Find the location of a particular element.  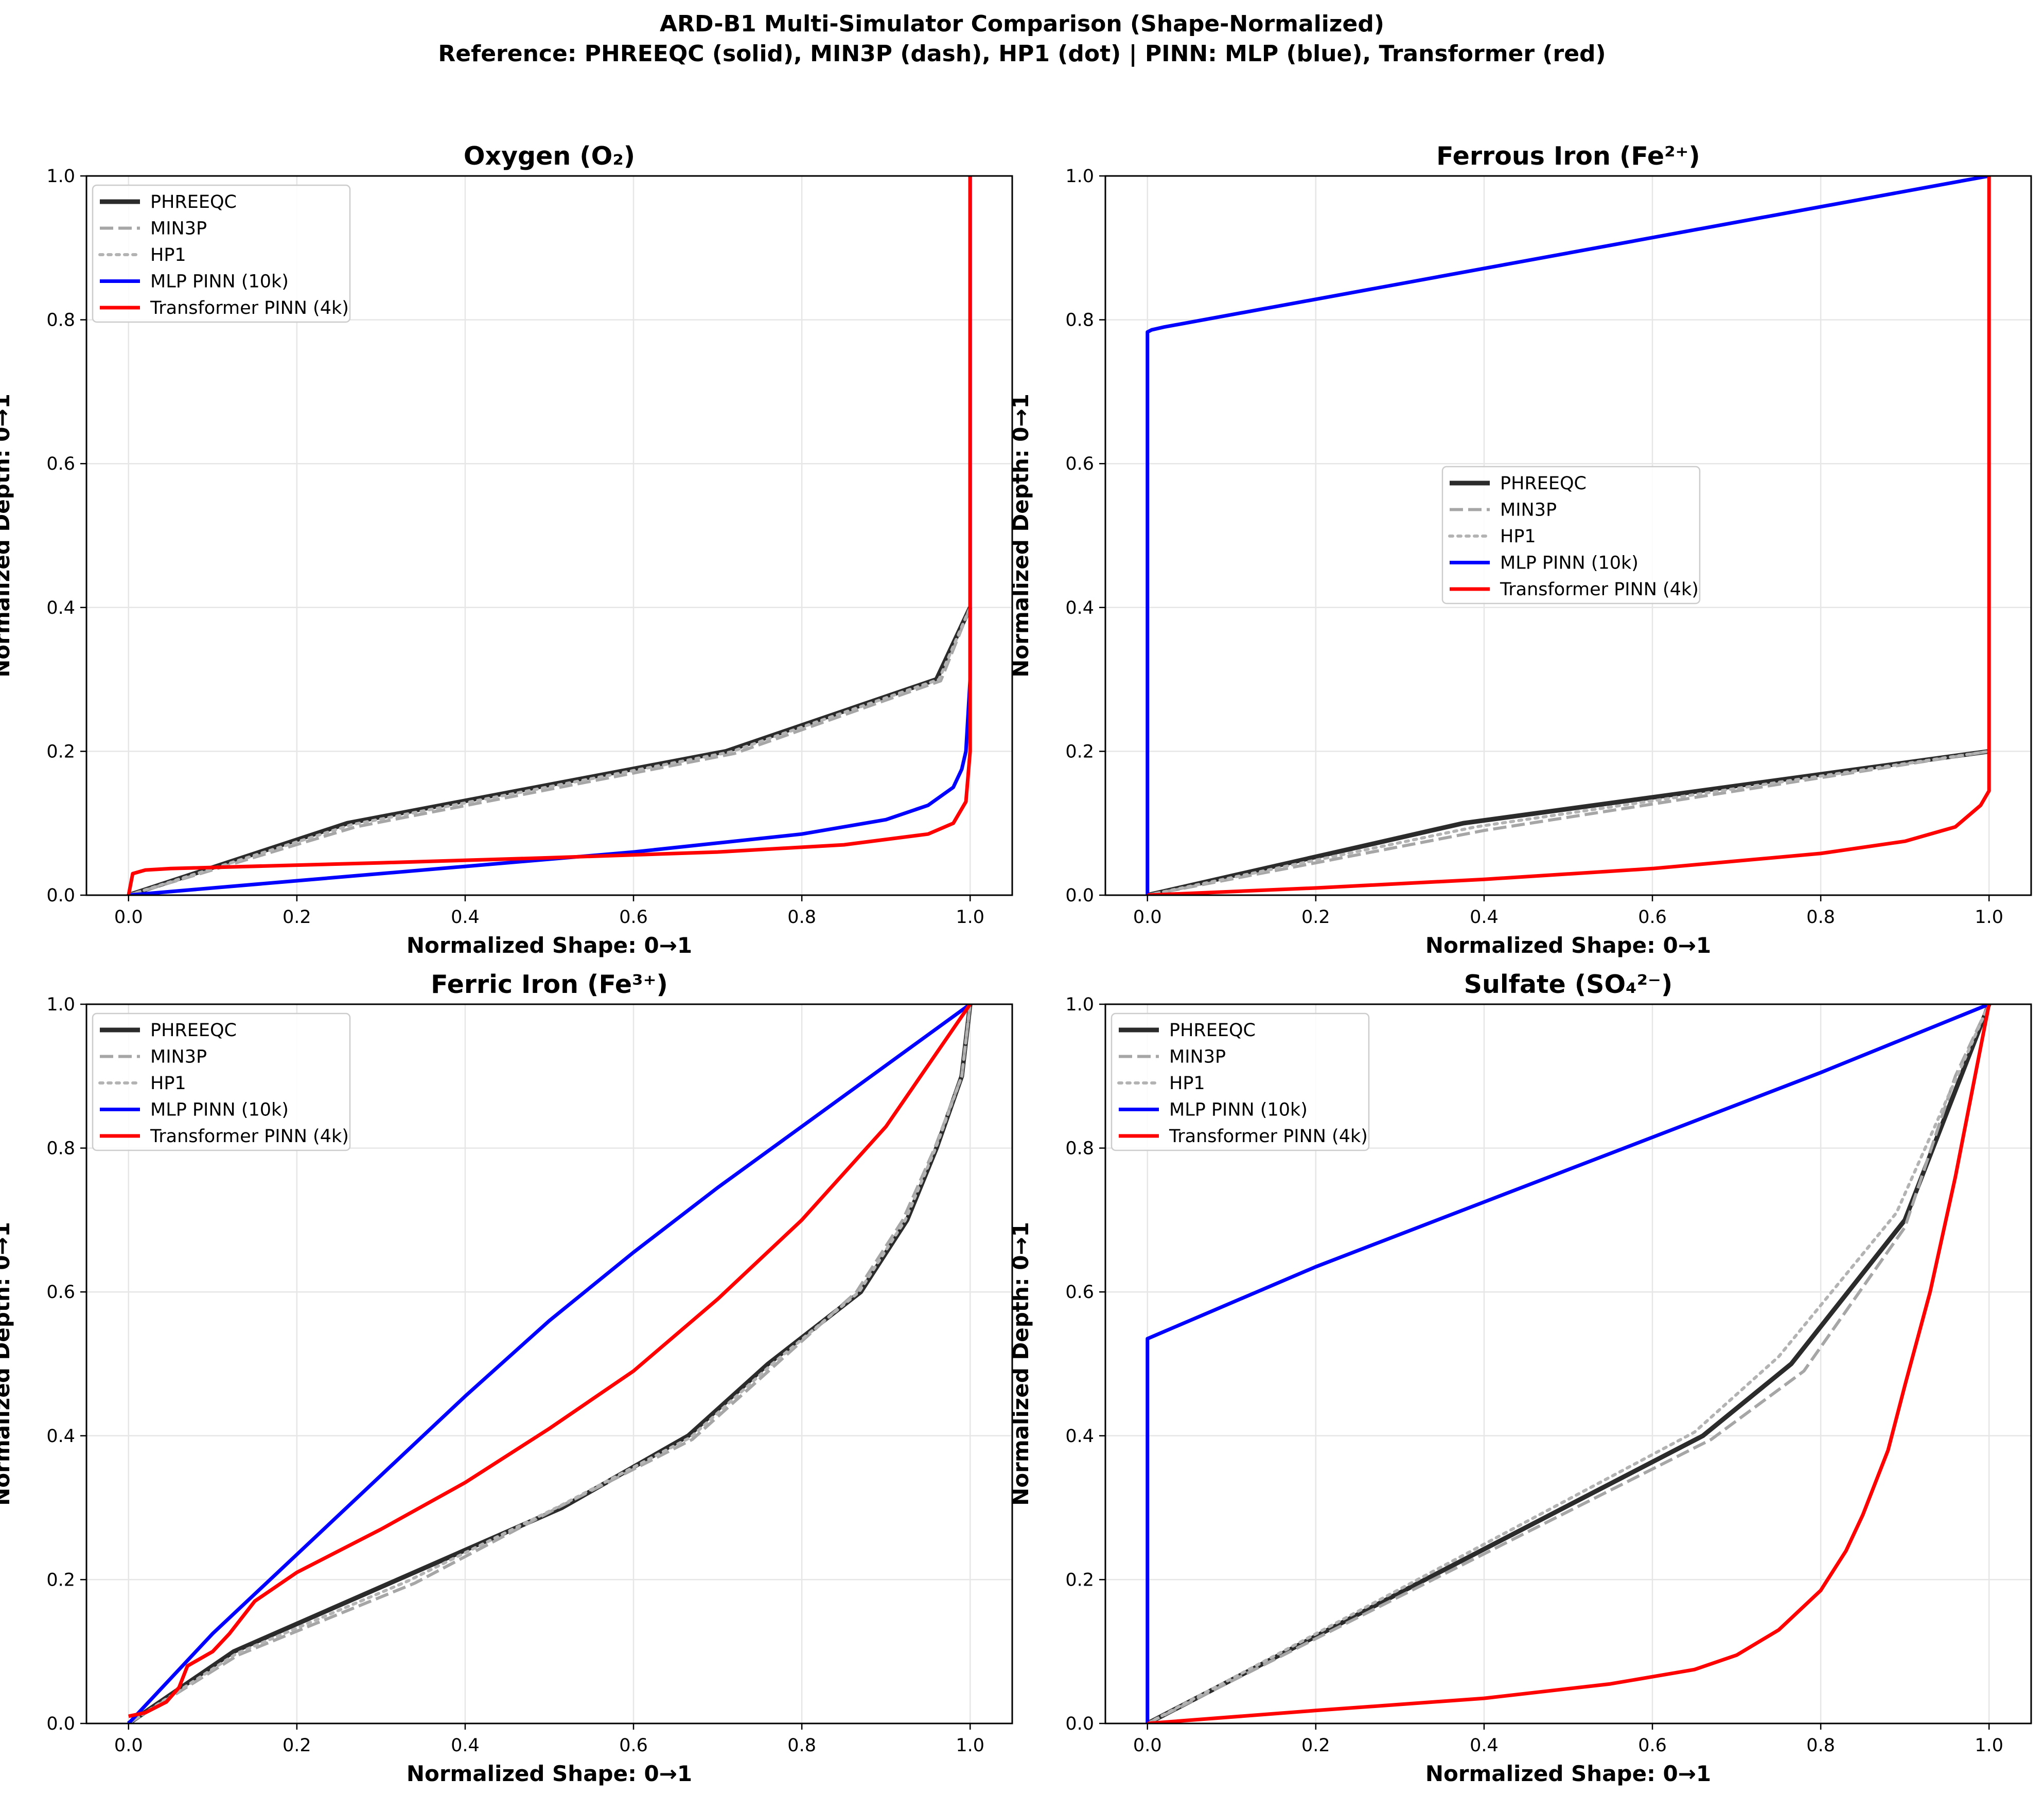

series-line-min3p is located at coordinates (1568, 823).